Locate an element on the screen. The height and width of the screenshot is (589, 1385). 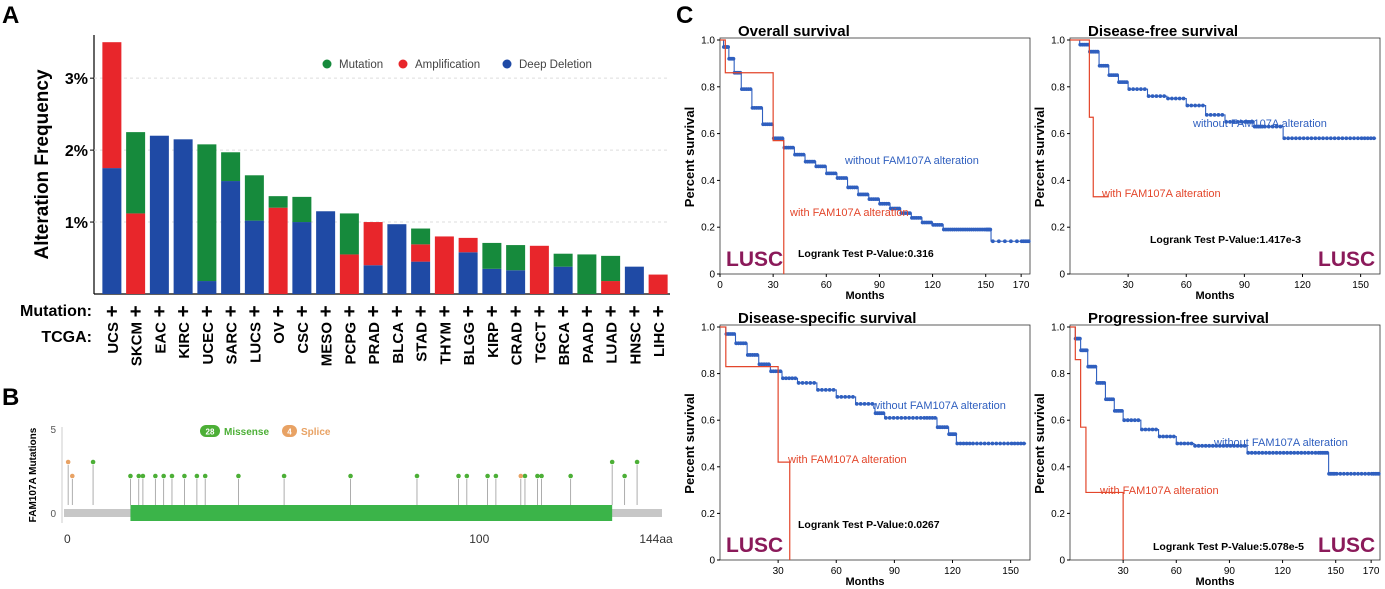
label-without-alteration: without FAM107A alteration is located at coordinates (1259, 124).